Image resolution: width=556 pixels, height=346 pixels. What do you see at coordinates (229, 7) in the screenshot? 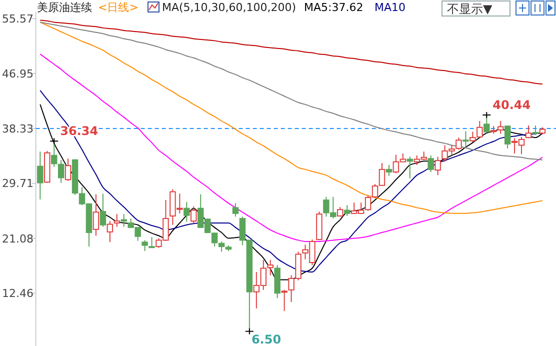
I see `legend-title: MA(5,10,30,60,100,200)` at bounding box center [229, 7].